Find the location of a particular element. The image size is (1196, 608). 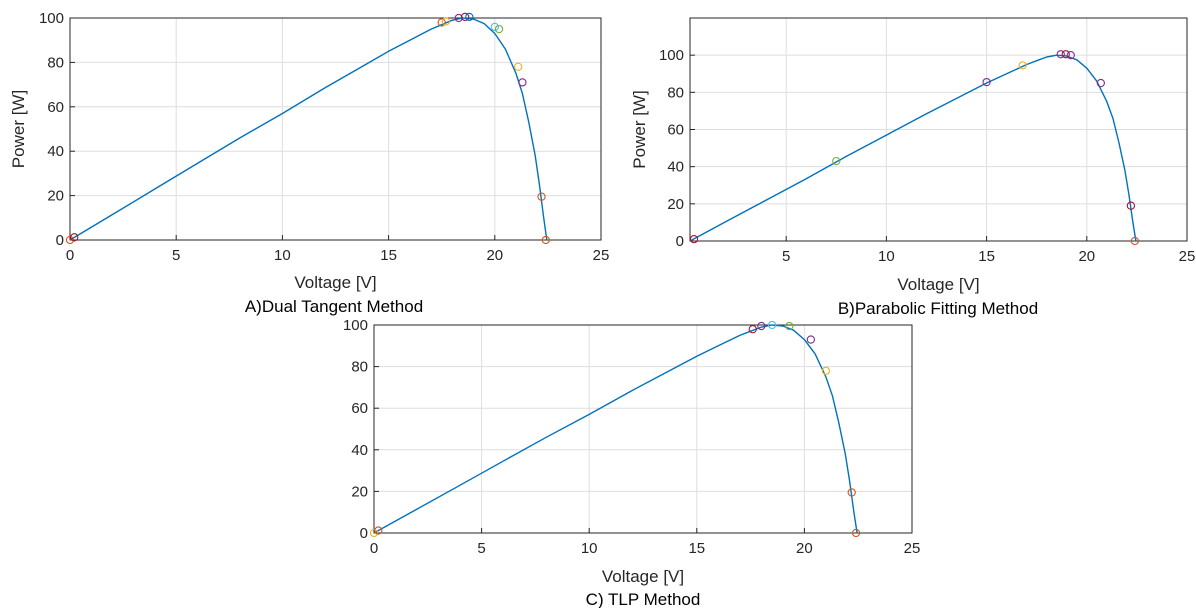

panel-caption: B)Parabolic Fitting Method is located at coordinates (938, 308).